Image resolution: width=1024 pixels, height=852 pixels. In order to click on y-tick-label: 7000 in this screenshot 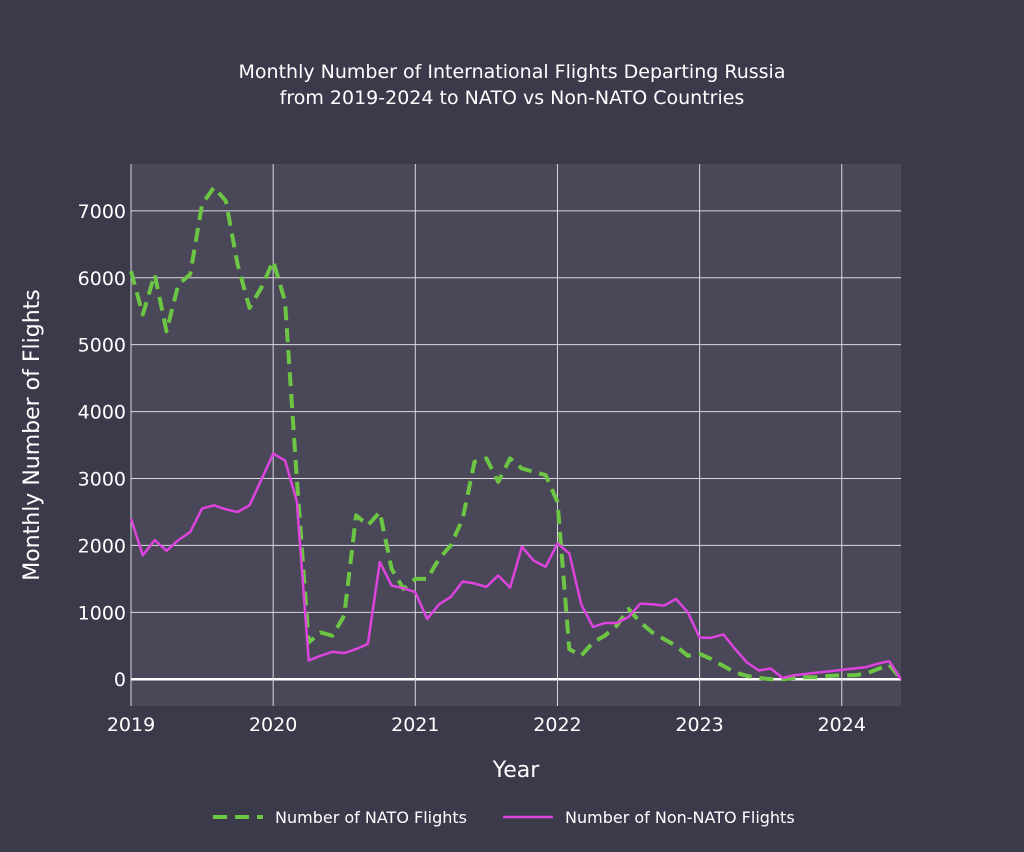, I will do `click(102, 212)`.